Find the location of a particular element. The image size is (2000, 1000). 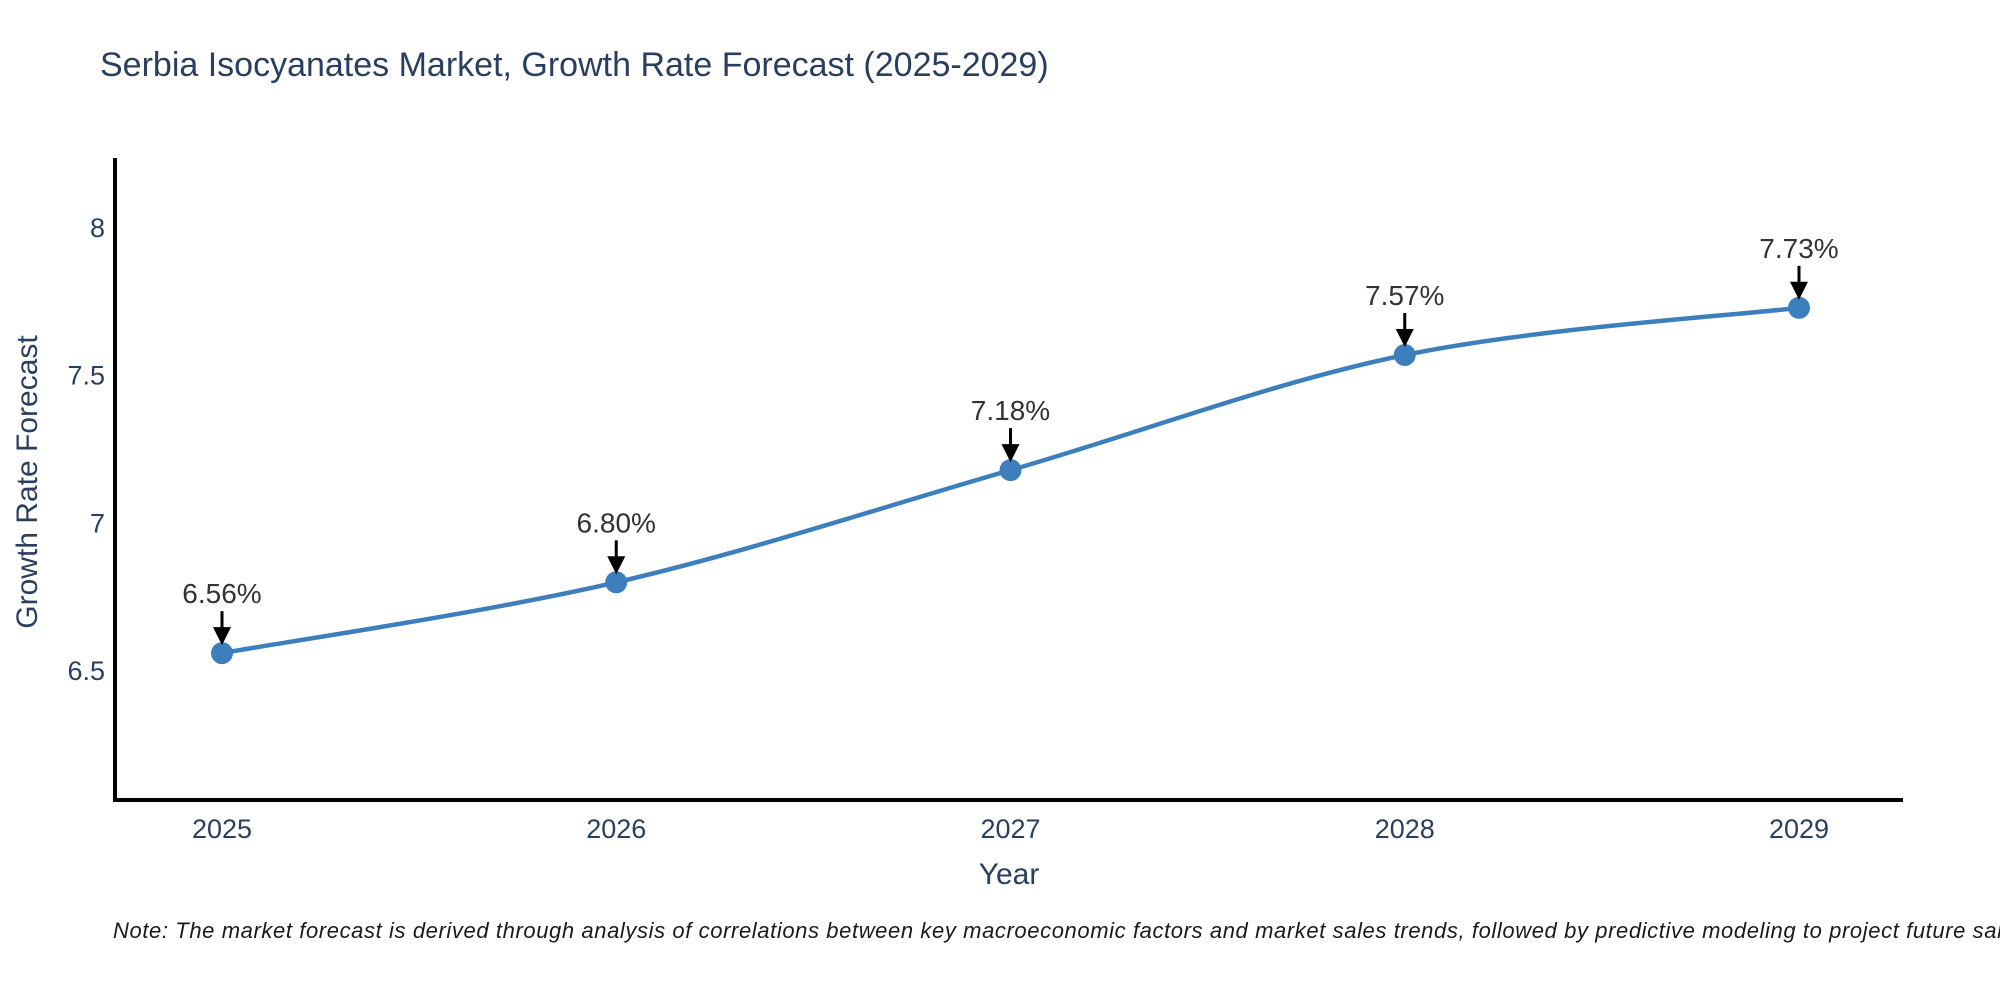

y-tick-label: 7 is located at coordinates (97, 523).